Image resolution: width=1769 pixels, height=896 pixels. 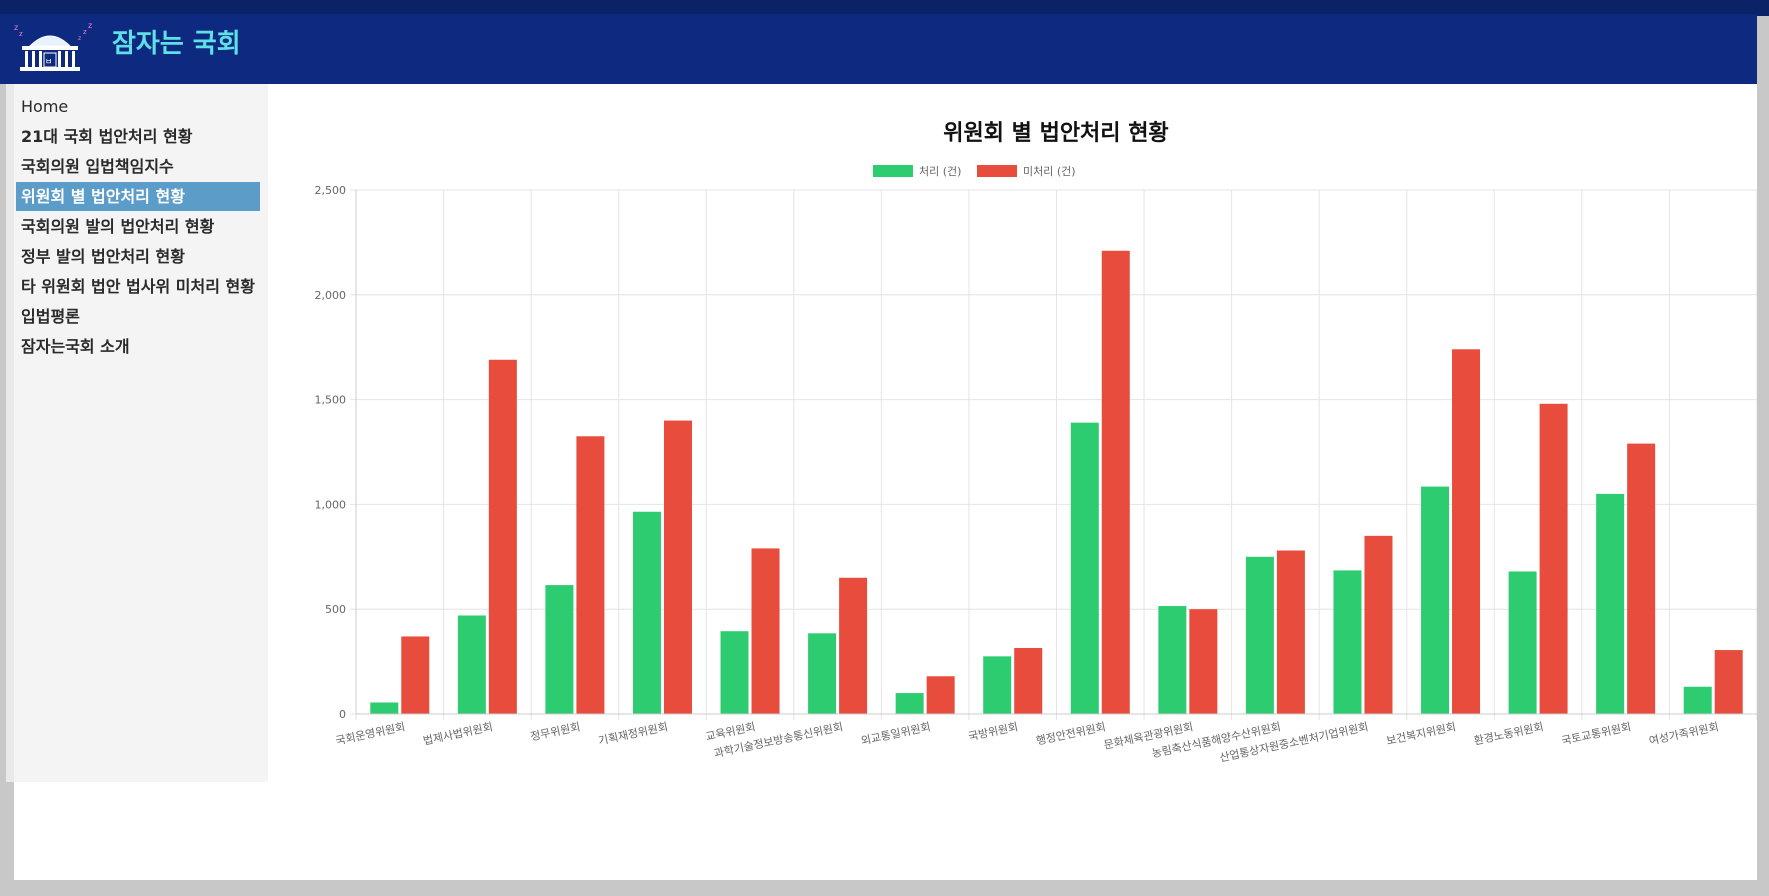 I want to click on x-tick-label: 국토교통위원회, so click(x=1596, y=733).